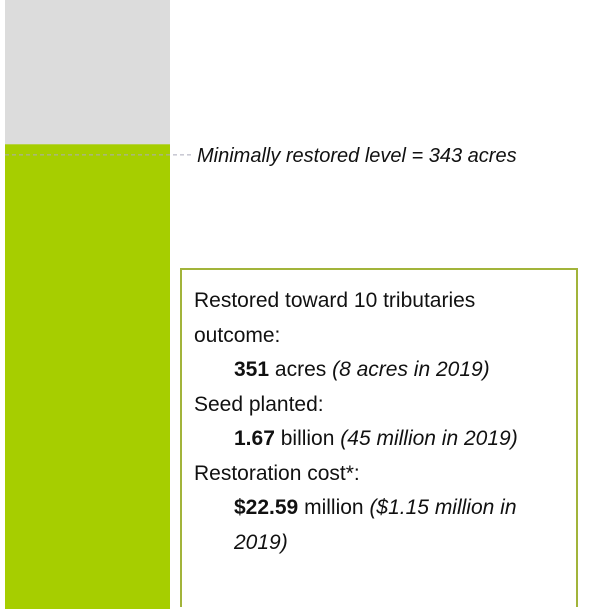 This screenshot has height=609, width=610. What do you see at coordinates (300, 369) in the screenshot?
I see `info-unit: acres` at bounding box center [300, 369].